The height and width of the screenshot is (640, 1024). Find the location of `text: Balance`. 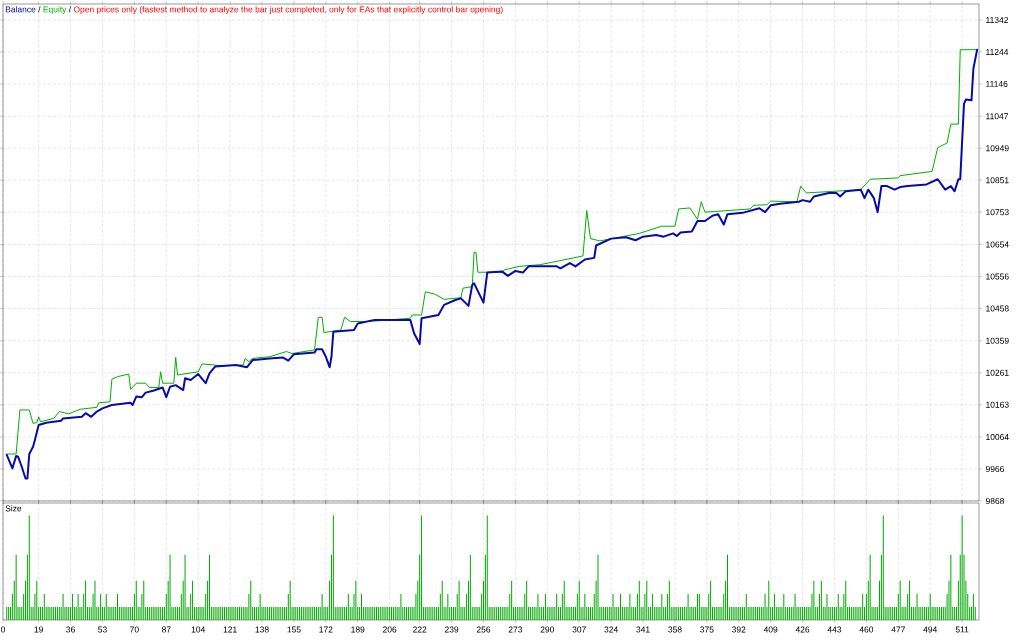

text: Balance is located at coordinates (20, 9).